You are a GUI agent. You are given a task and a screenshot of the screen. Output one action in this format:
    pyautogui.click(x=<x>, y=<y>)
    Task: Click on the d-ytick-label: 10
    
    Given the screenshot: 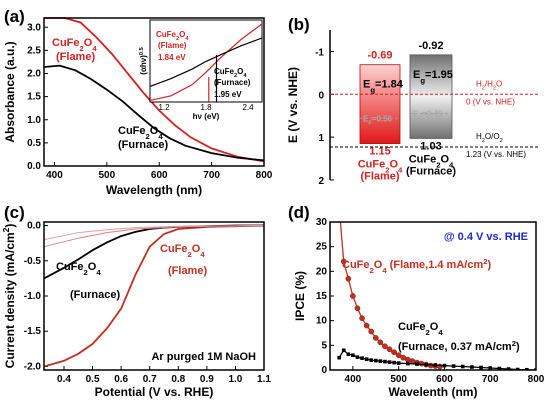 What is the action you would take?
    pyautogui.click(x=322, y=321)
    